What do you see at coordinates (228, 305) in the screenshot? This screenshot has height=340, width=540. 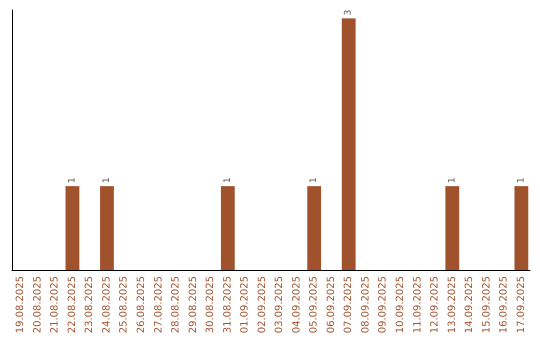 I see `x-tick-label: 31.08.2025` at bounding box center [228, 305].